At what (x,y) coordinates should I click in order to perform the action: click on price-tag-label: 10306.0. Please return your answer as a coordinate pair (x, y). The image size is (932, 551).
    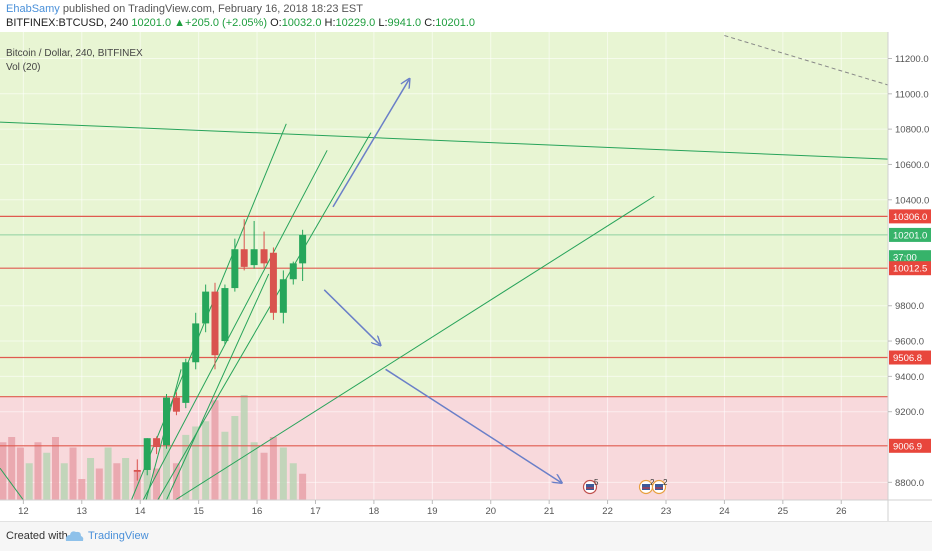
    Looking at the image, I should click on (910, 217).